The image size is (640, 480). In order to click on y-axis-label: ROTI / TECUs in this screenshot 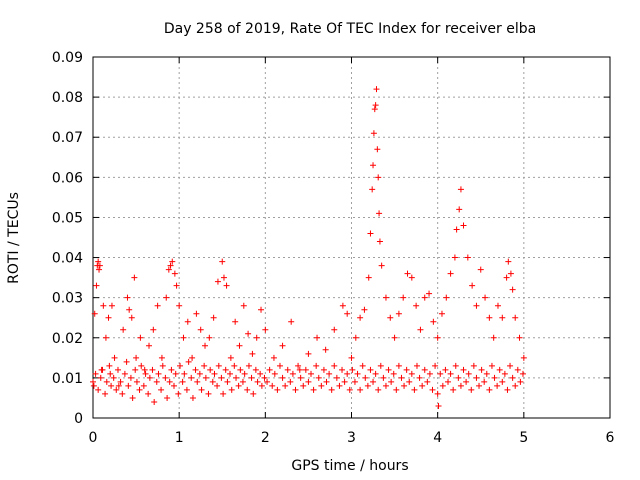, I will do `click(14, 238)`.